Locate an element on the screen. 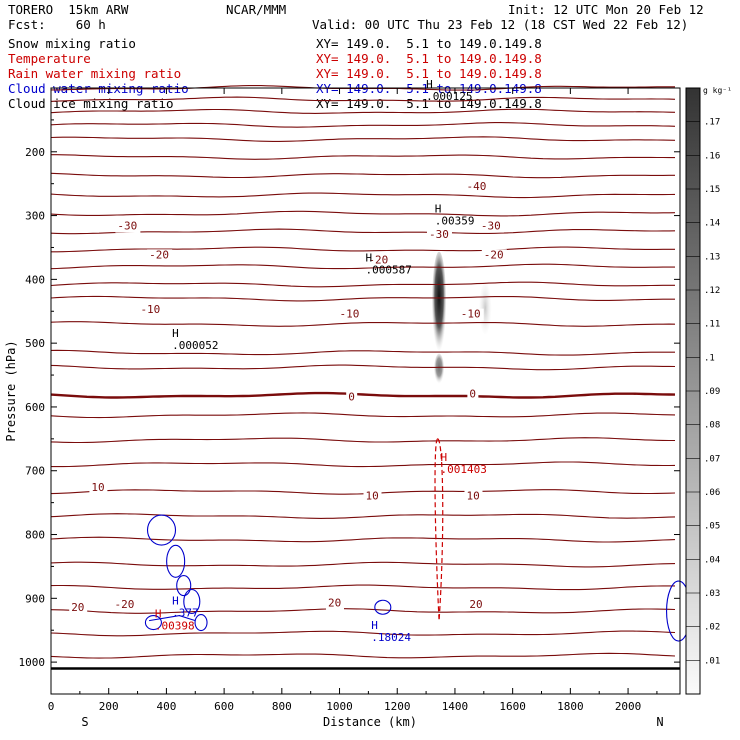 Image resolution: width=740 pixels, height=740 pixels. y-tick-label-8: 1000 is located at coordinates (32, 662).